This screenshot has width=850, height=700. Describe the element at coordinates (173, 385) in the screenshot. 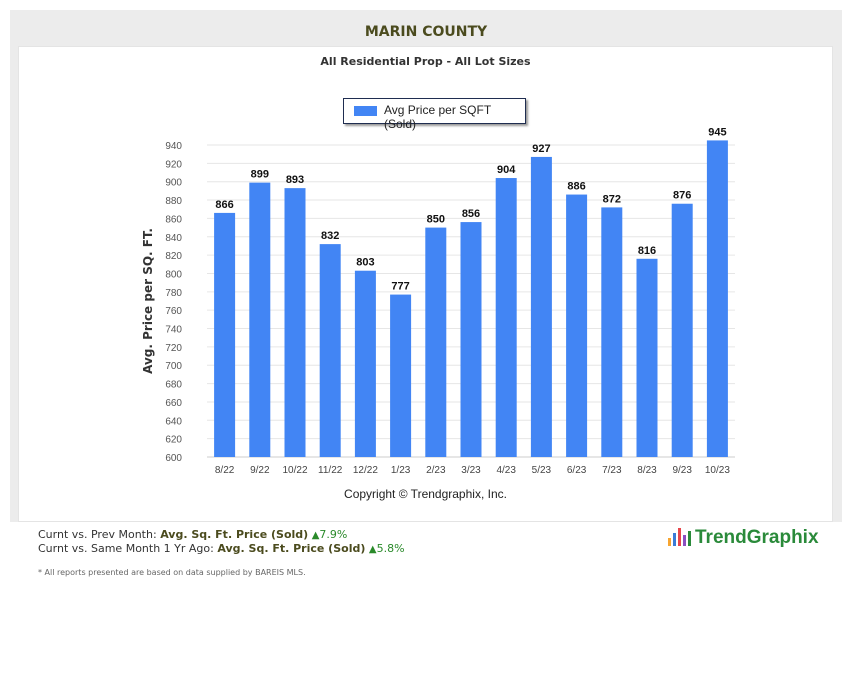

I see `y-tick-label: 680` at that location.